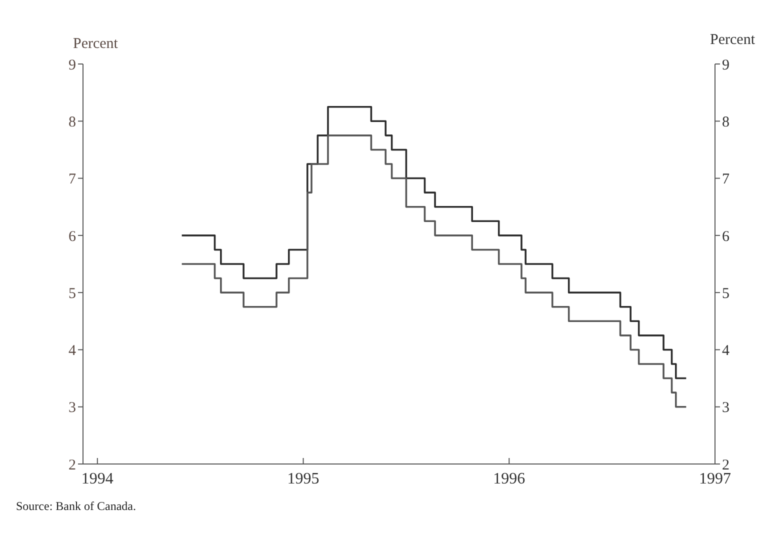 This screenshot has width=771, height=556. What do you see at coordinates (76, 506) in the screenshot?
I see `source-note: Source: Bank of Canada.` at bounding box center [76, 506].